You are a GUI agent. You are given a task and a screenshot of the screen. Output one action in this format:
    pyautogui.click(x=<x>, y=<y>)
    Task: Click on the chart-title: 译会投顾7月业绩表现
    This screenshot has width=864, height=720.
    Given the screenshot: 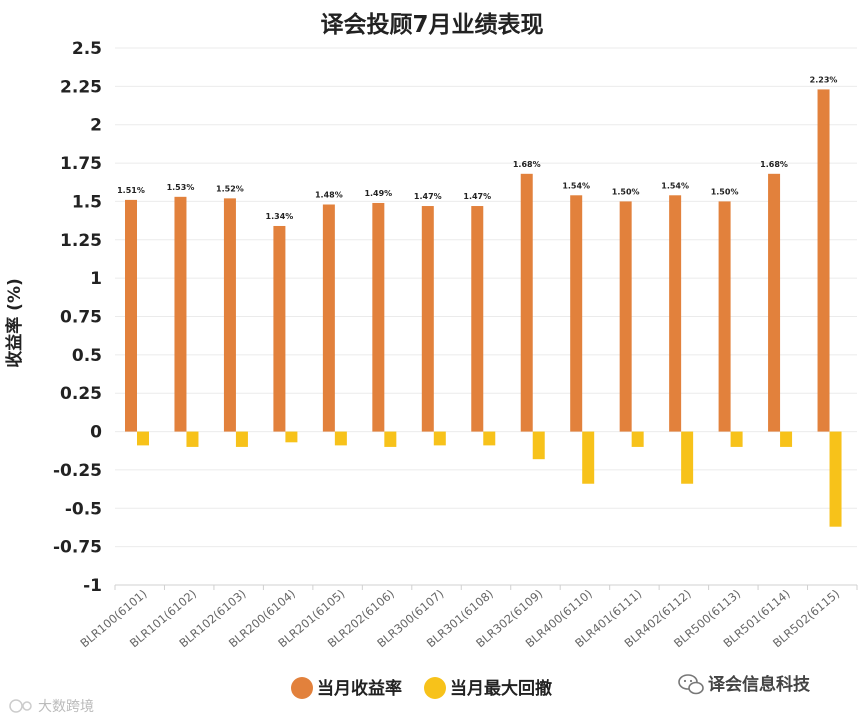 What is the action you would take?
    pyautogui.click(x=431, y=24)
    